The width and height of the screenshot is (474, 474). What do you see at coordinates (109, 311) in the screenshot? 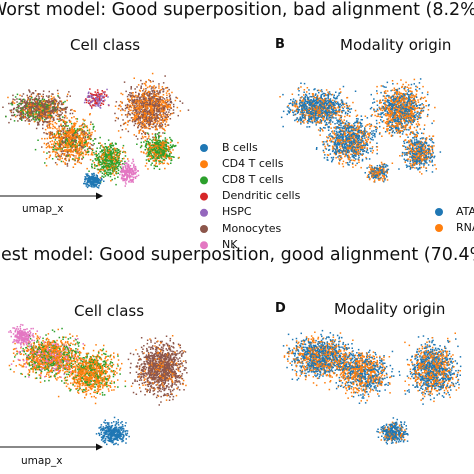
I see `subtitle-cell-class-bottom: Cell class` at bounding box center [109, 311].